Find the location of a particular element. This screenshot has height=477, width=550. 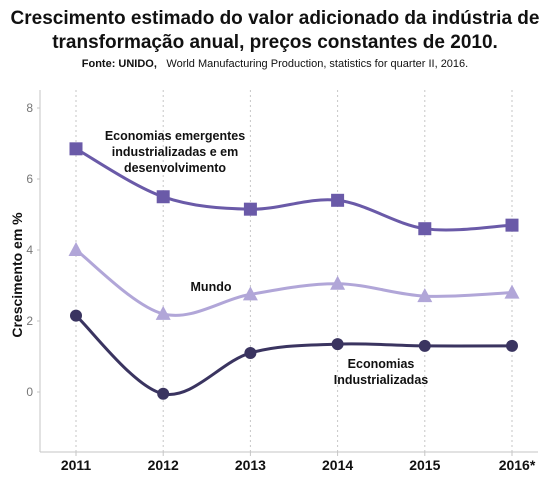

y-tick-label-6: 6 is located at coordinates (29, 179).